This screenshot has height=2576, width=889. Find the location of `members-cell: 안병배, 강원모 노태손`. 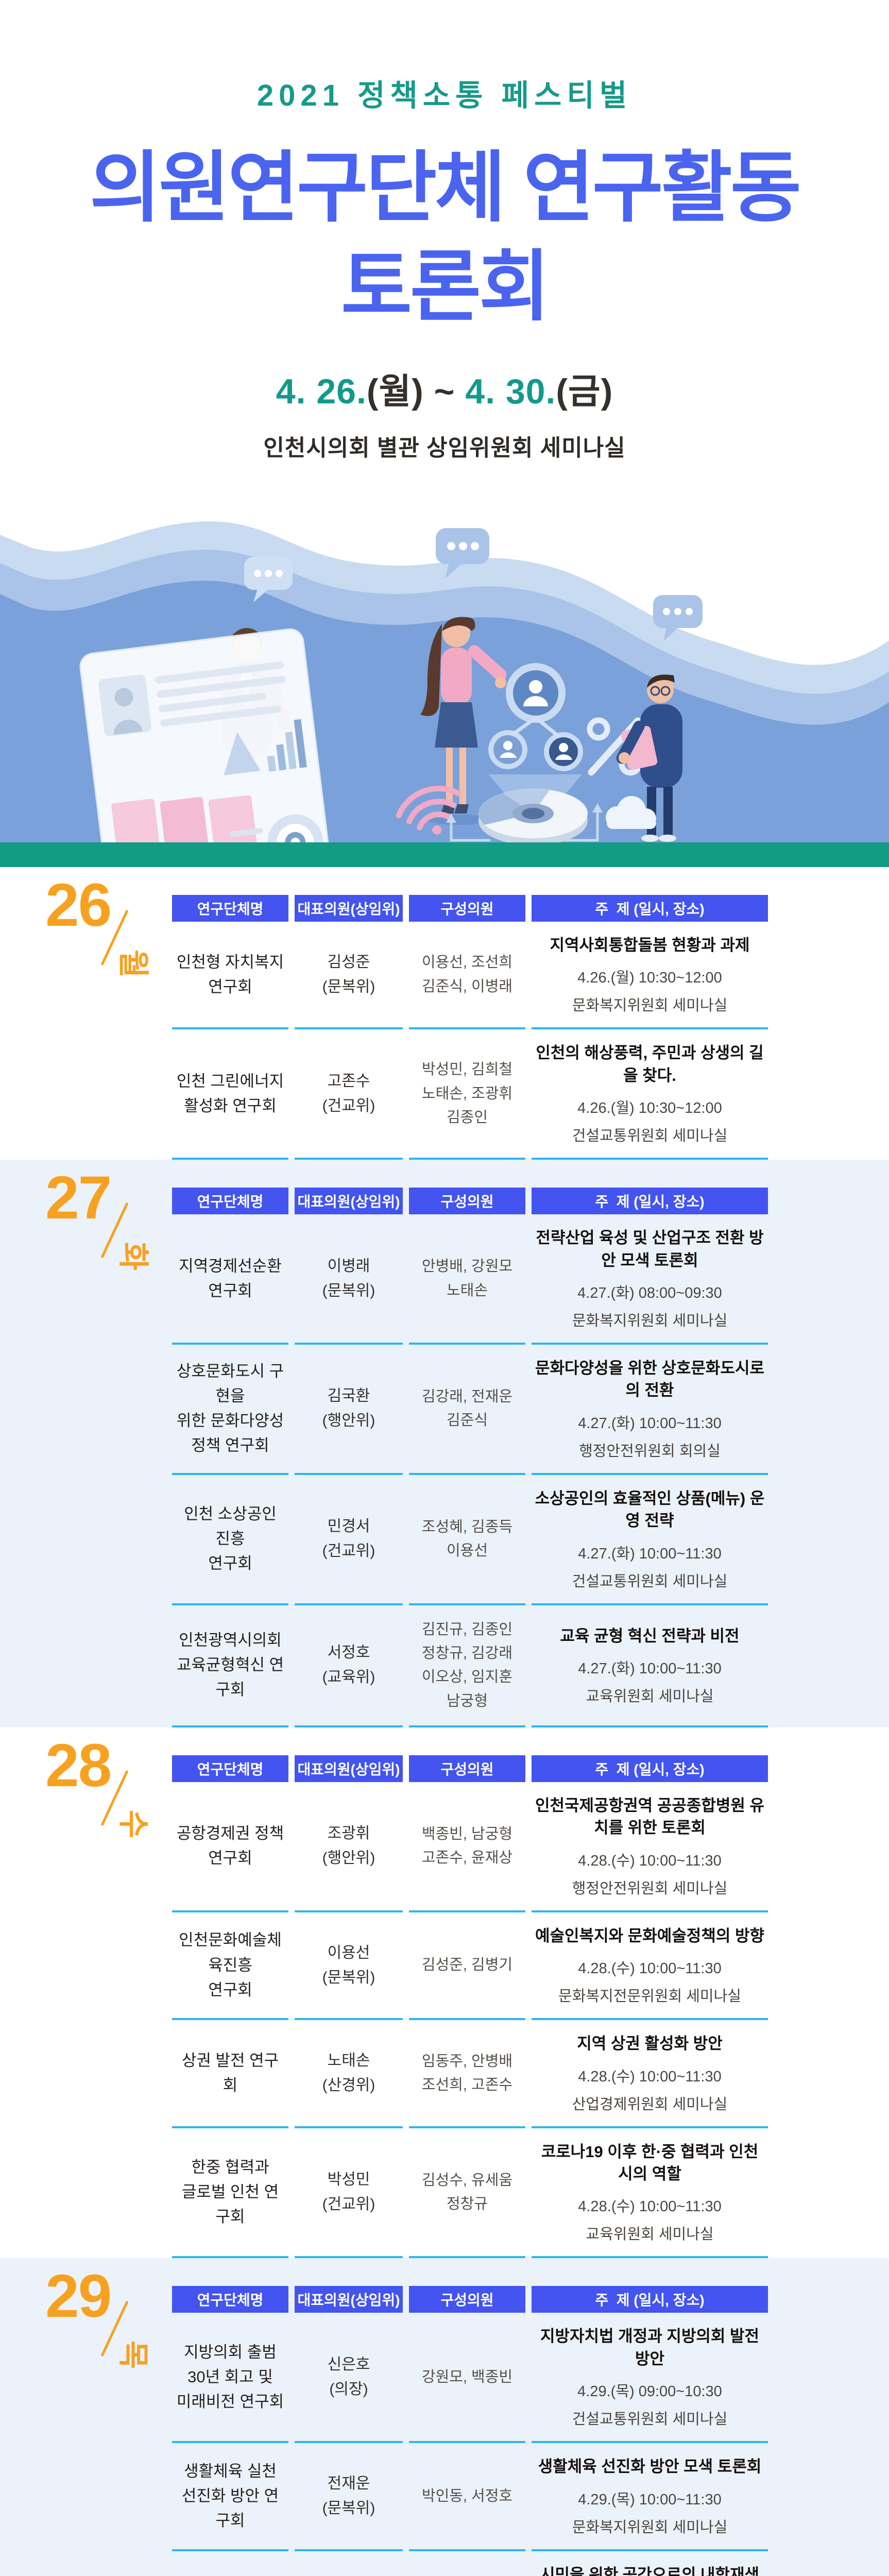

members-cell: 안병배, 강원모 노태손 is located at coordinates (467, 1280).